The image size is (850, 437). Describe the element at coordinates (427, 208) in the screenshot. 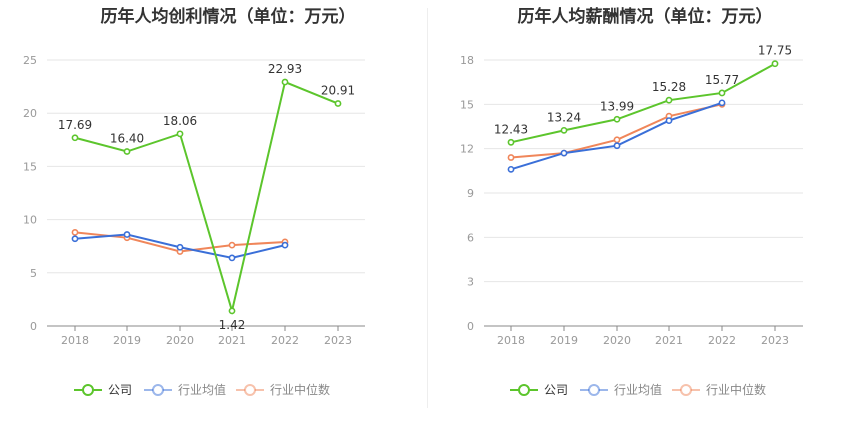

I see `panel-divider` at that location.